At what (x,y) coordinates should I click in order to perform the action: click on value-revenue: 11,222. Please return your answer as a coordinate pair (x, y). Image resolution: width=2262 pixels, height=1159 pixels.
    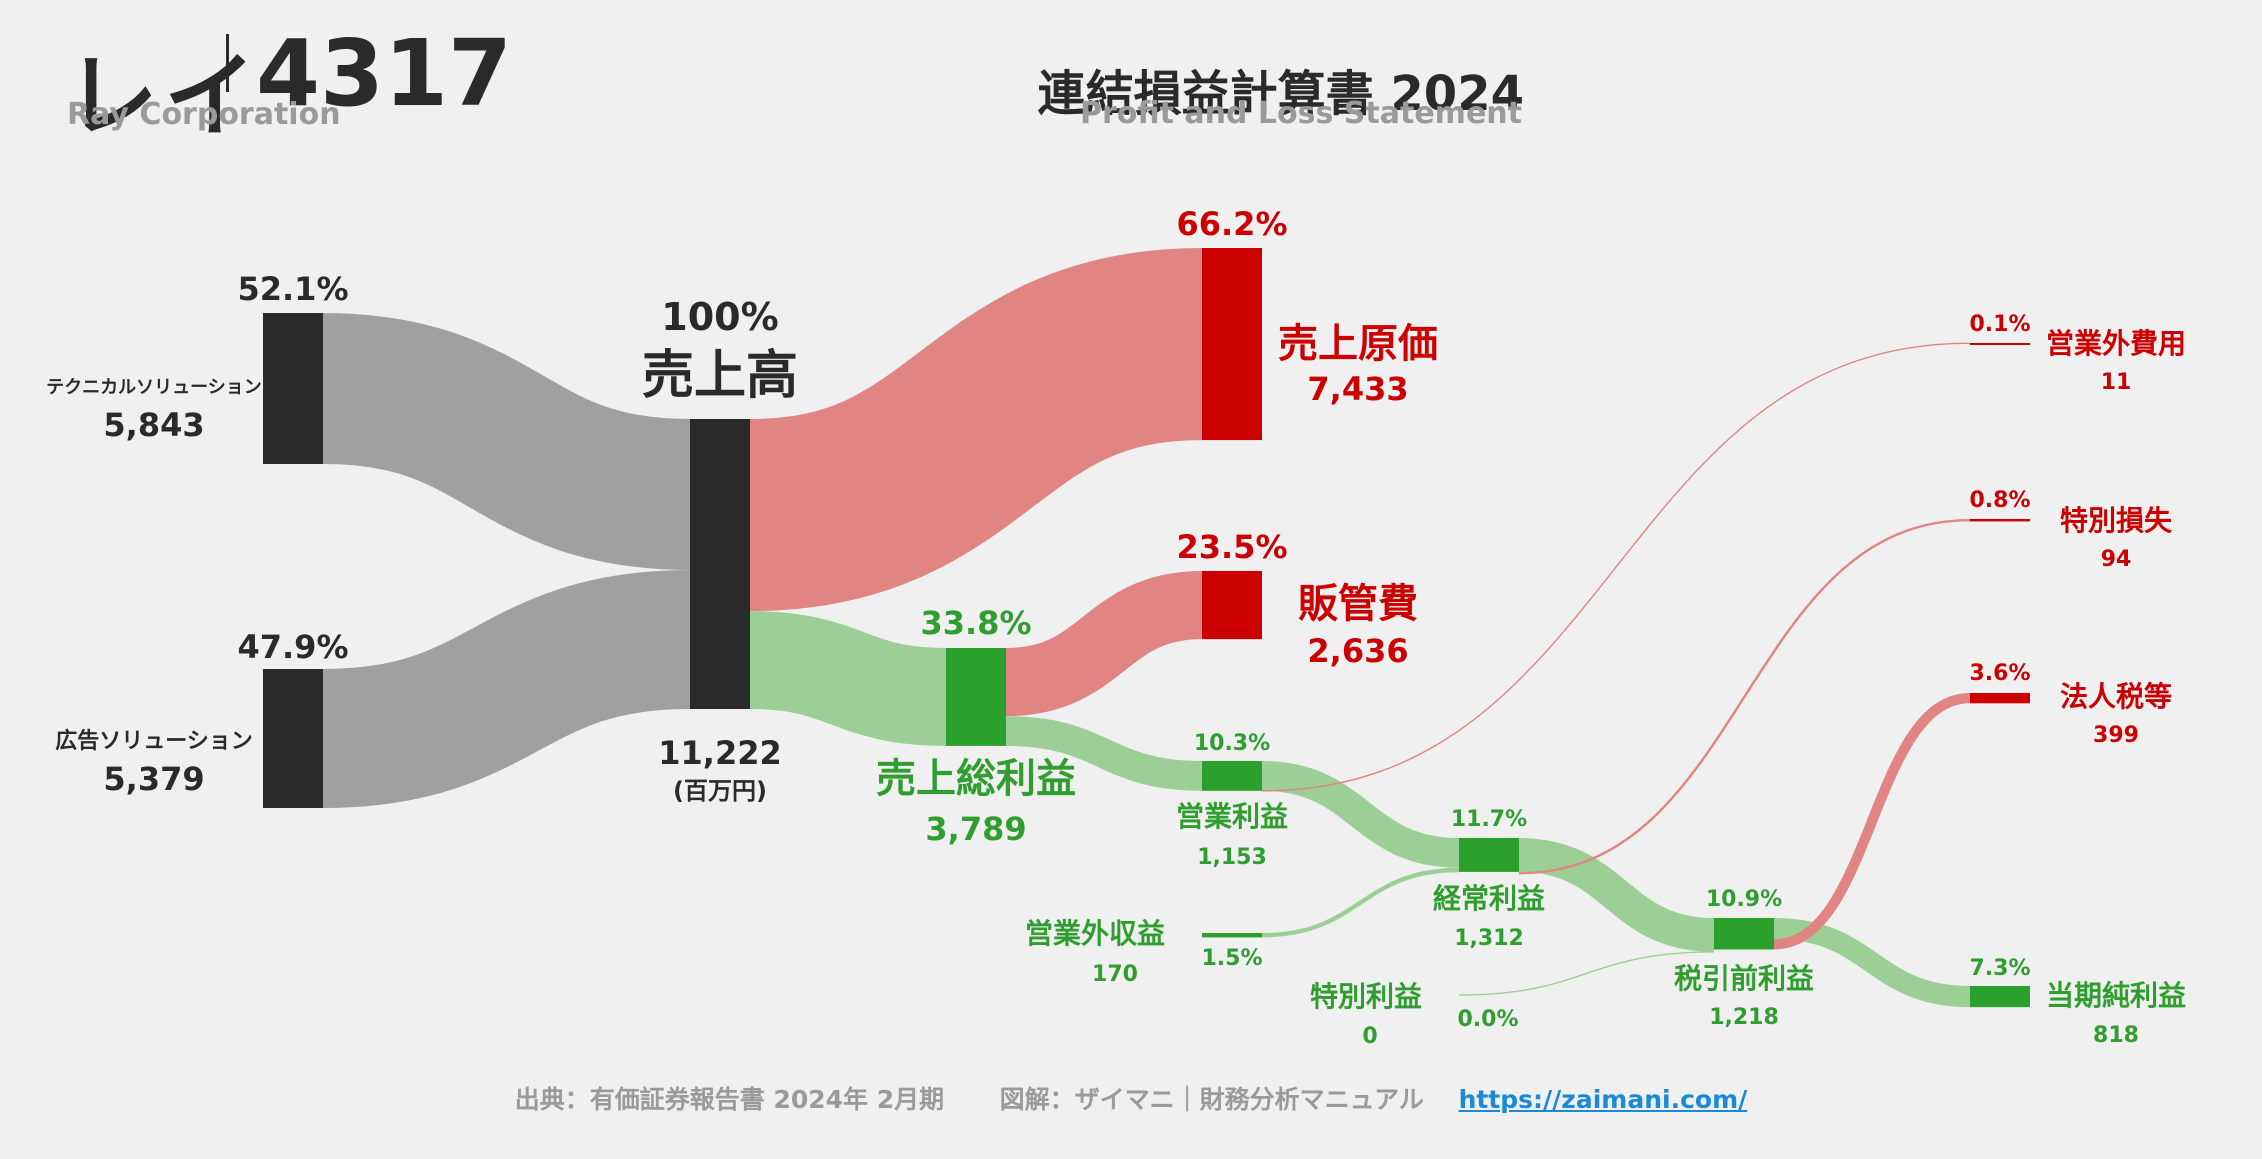
    Looking at the image, I should click on (719, 753).